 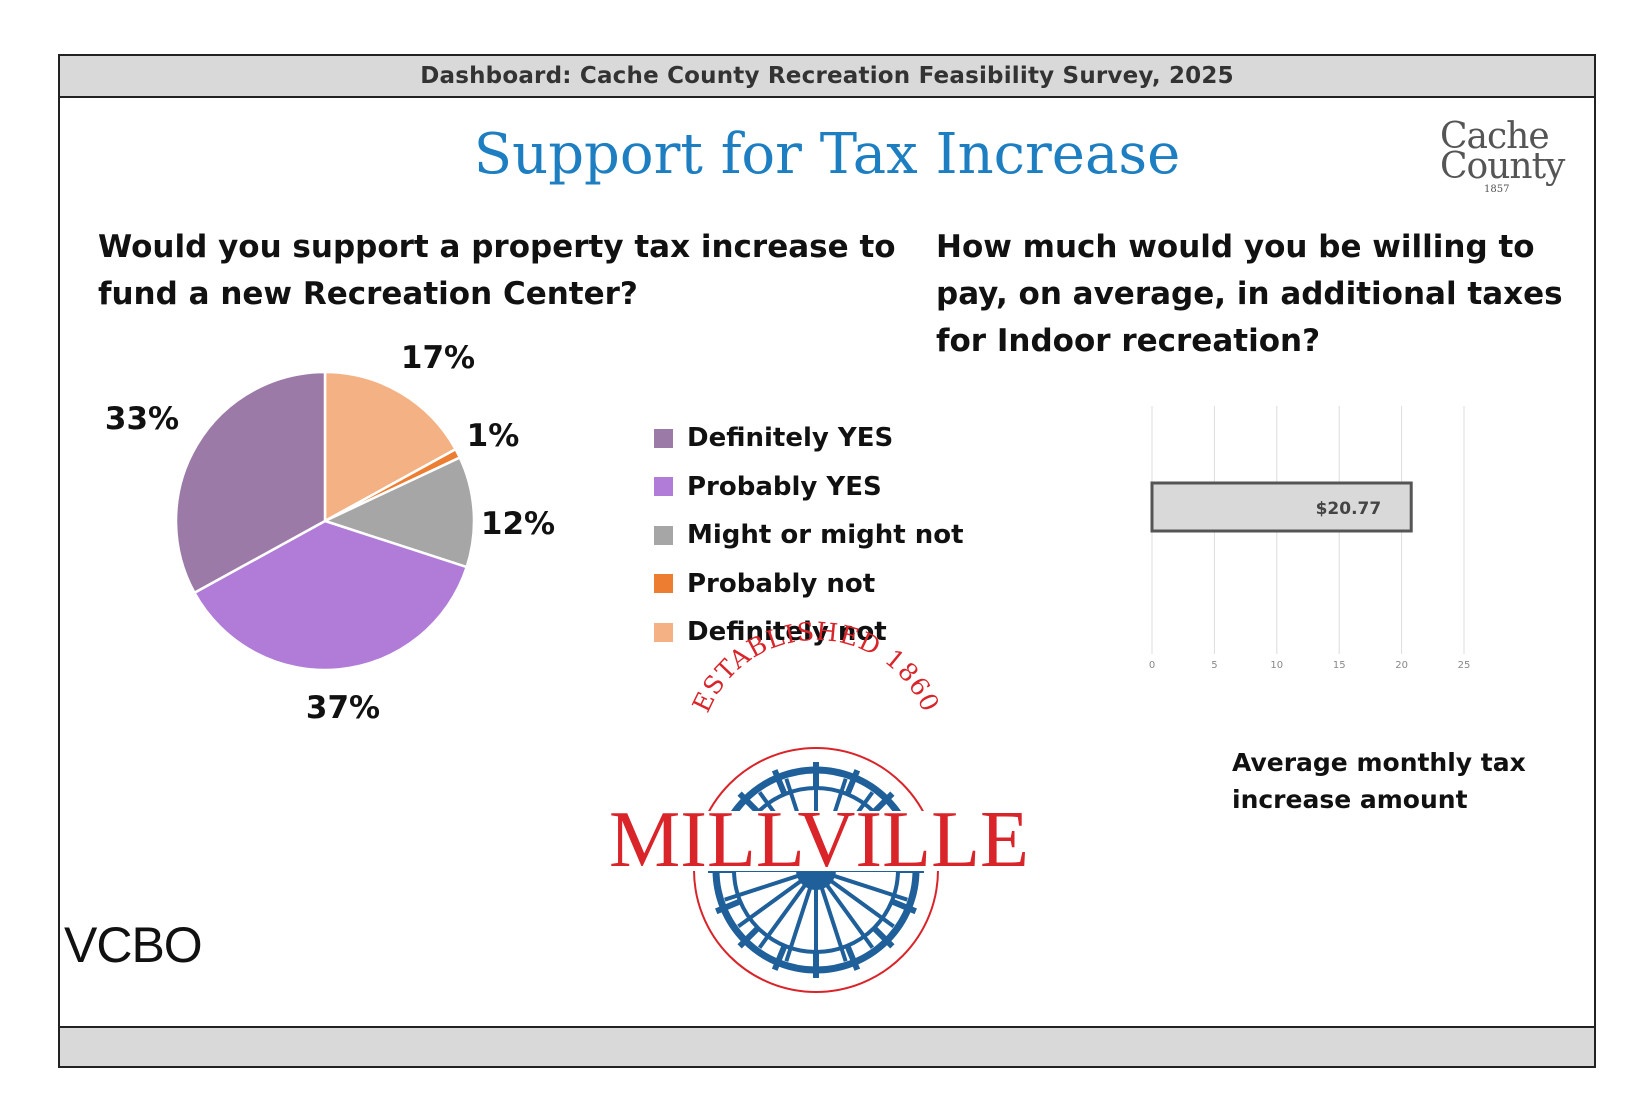 I want to click on legend-item: Probably YES, so click(x=809, y=487).